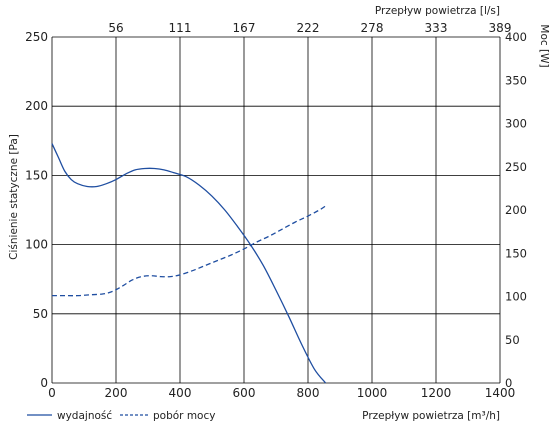 Image resolution: width=550 pixels, height=430 pixels. I want to click on y-right-tick-label: 300, so click(516, 124).